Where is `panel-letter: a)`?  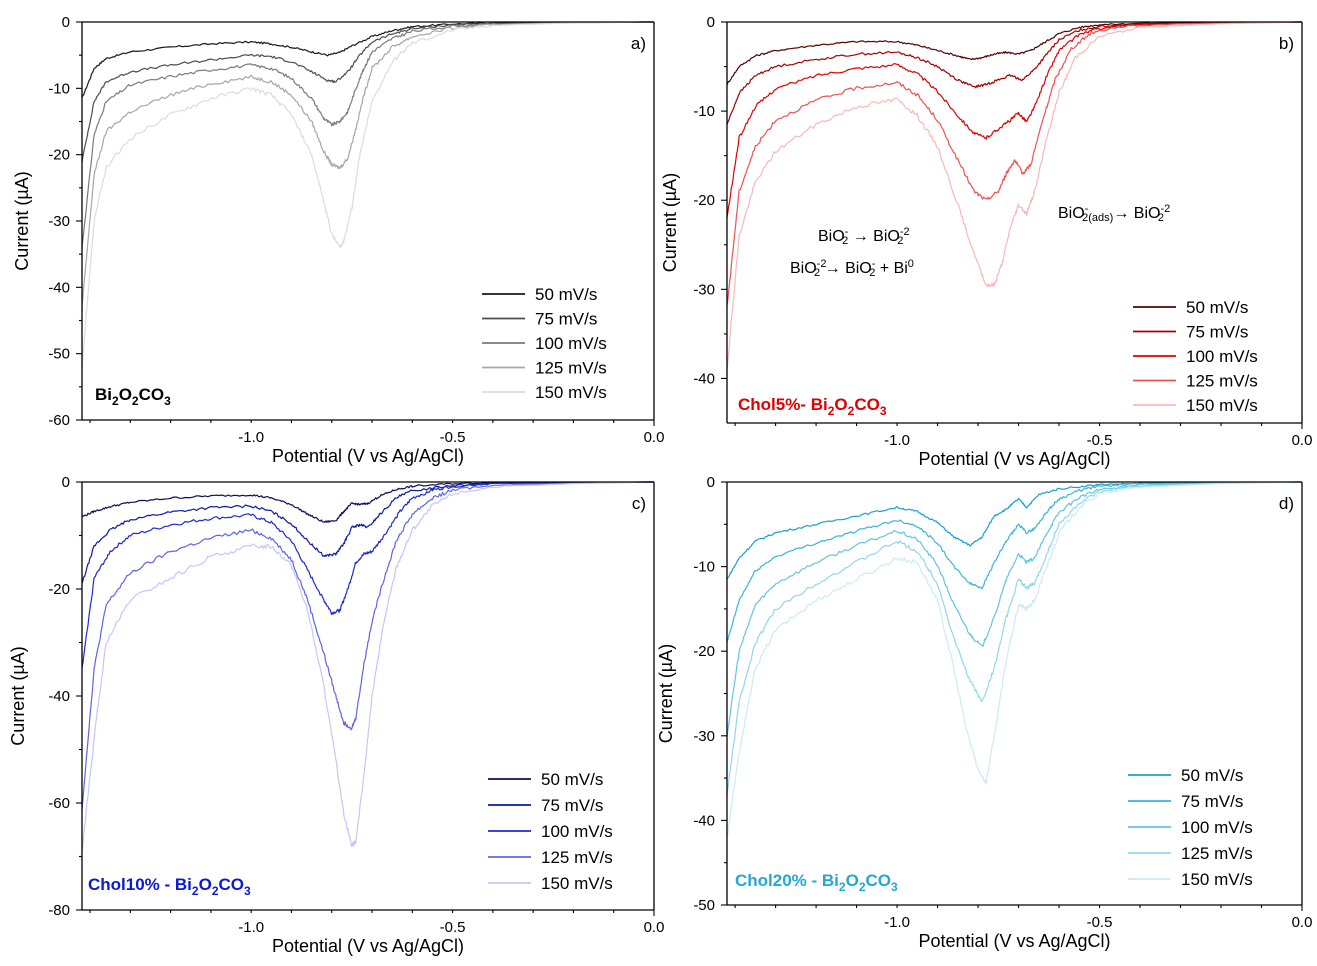 panel-letter: a) is located at coordinates (638, 43).